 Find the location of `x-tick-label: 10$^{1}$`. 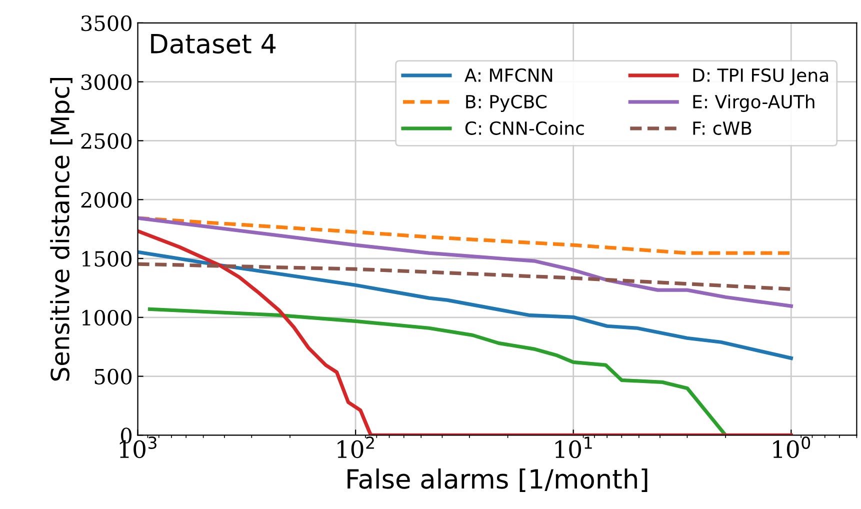

x-tick-label: 10$^{1}$ is located at coordinates (573, 447).